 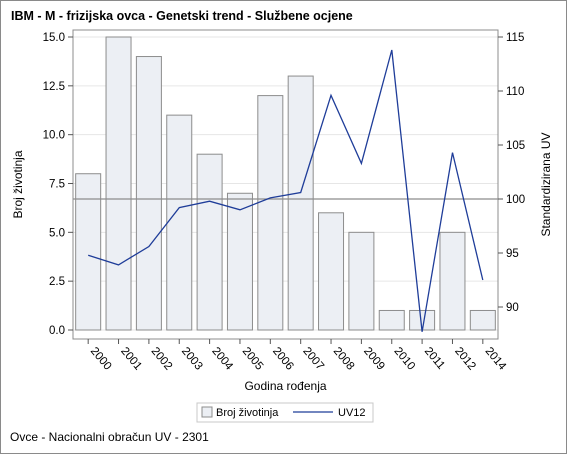 I want to click on x-tick-label: 2005, so click(x=253, y=358).